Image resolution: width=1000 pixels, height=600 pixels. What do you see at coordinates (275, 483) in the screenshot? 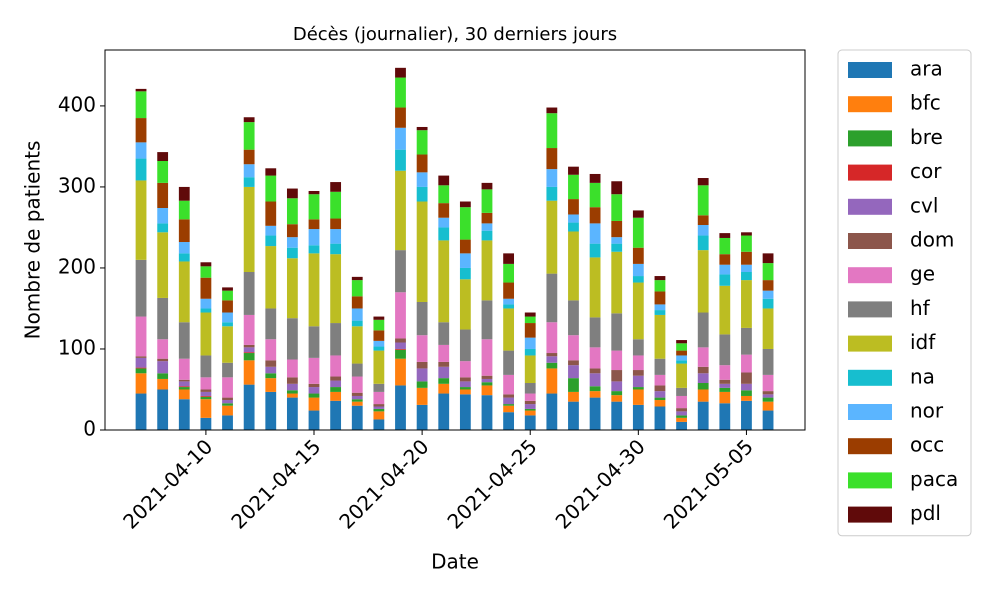
I see `x-tick-label: 2021-04-15` at bounding box center [275, 483].